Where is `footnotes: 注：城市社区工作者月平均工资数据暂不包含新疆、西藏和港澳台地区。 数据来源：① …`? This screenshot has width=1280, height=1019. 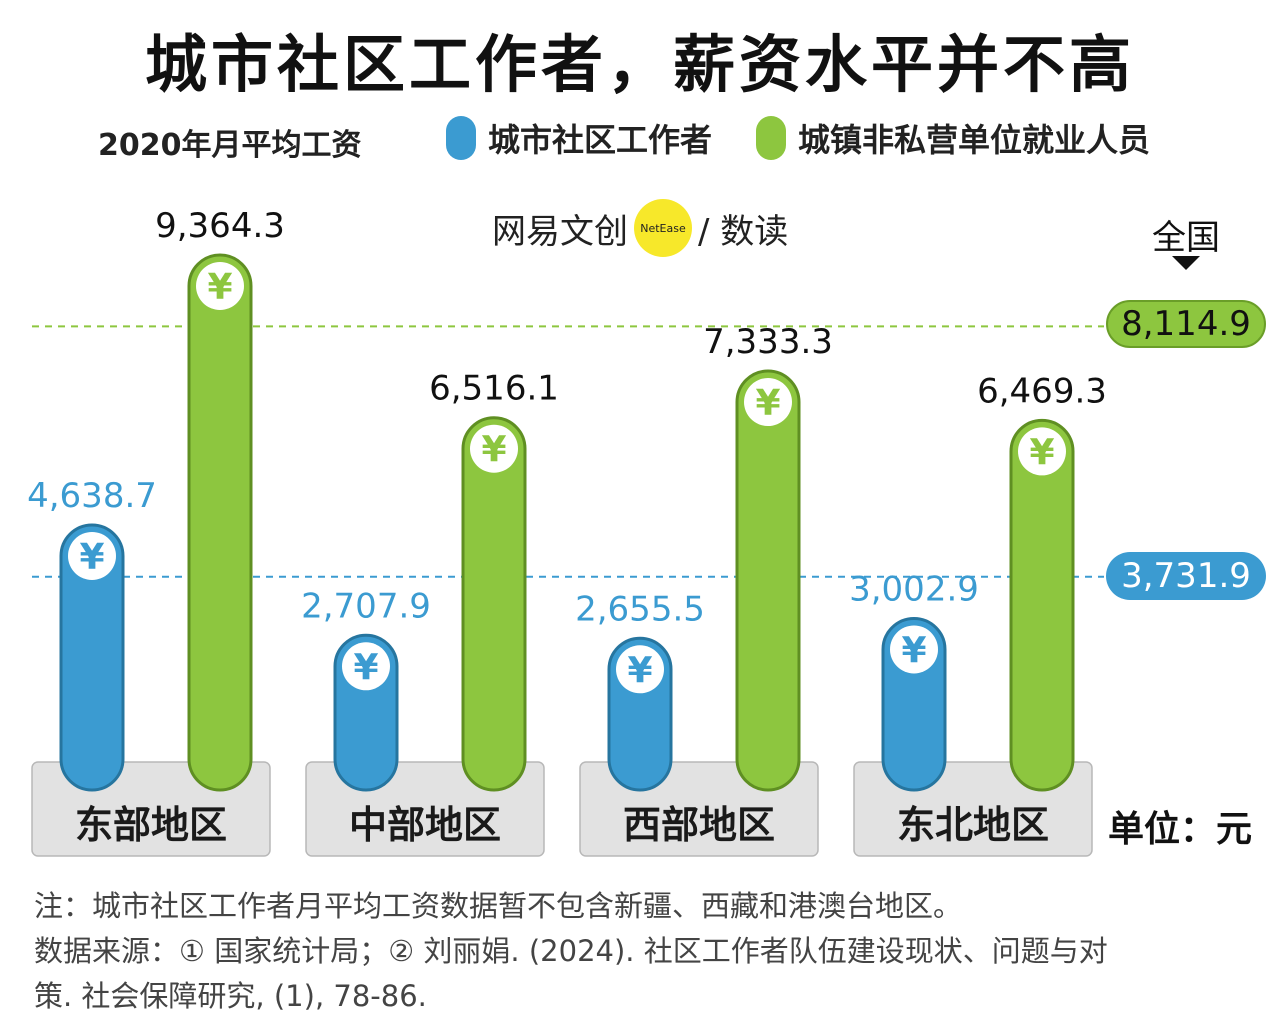
footnotes: 注：城市社区工作者月平均工资数据暂不包含新疆、西藏和港澳台地区。 数据来源：① … is located at coordinates (649, 951).